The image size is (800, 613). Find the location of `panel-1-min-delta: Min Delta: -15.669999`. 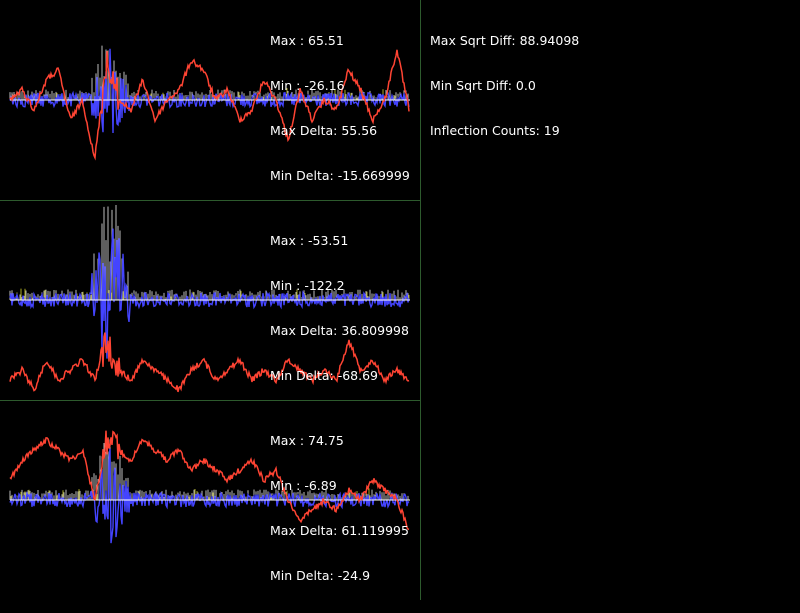

panel-1-min-delta: Min Delta: -15.669999 is located at coordinates (340, 175).